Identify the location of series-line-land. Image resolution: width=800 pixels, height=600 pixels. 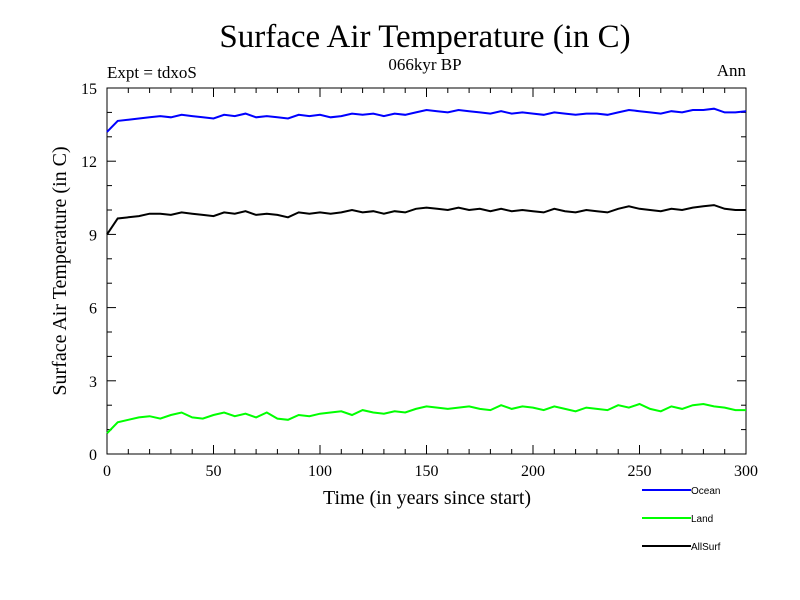
(426, 418).